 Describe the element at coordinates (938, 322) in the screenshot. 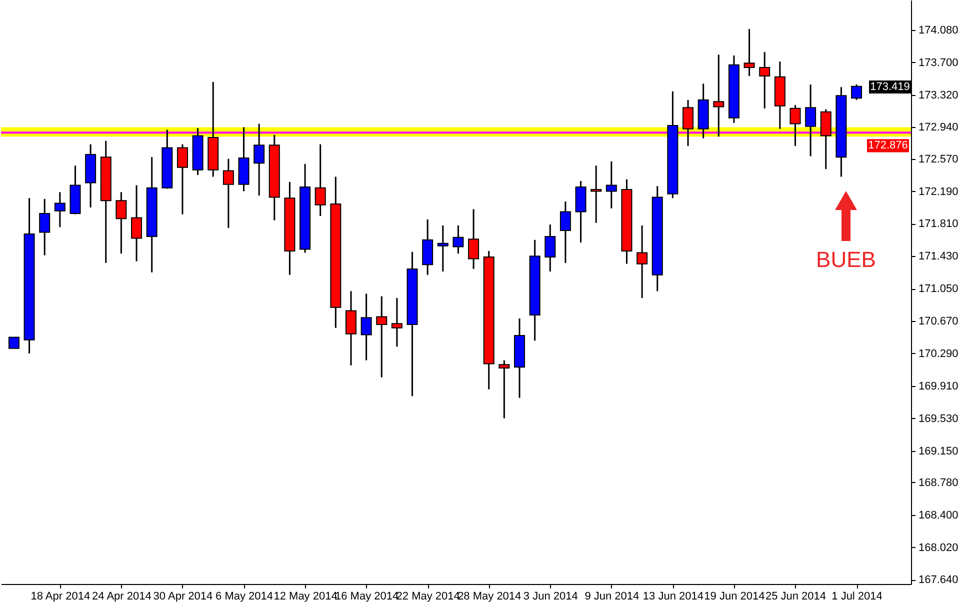

I see `y-tick-label: 170.670` at that location.